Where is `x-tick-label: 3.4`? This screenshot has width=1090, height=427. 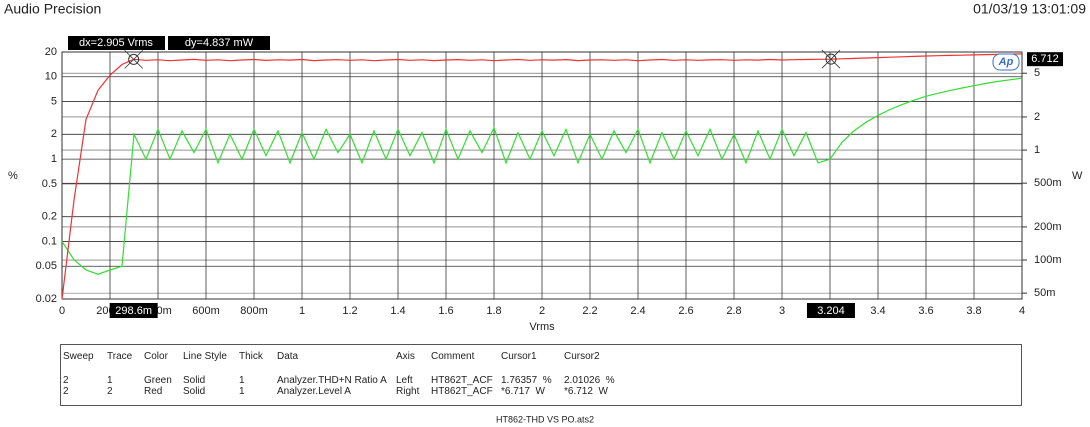 x-tick-label: 3.4 is located at coordinates (877, 311).